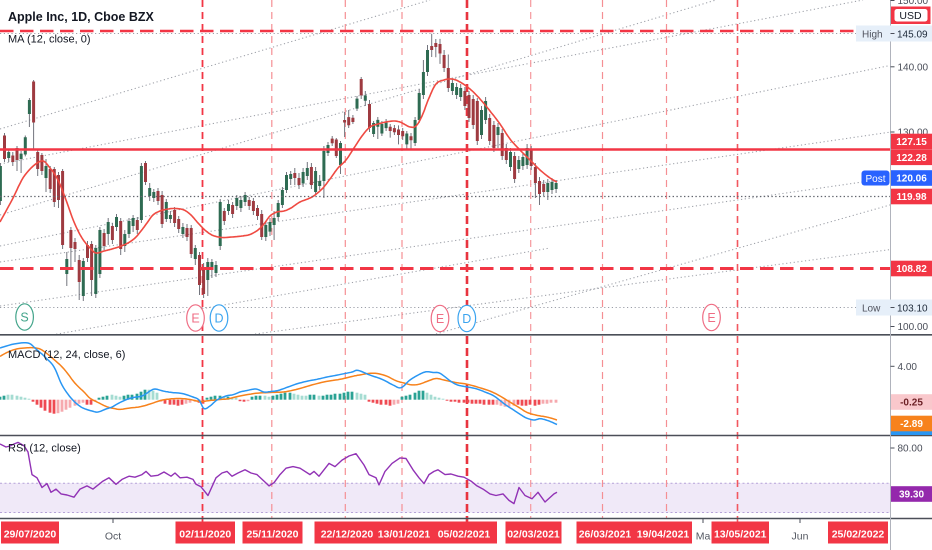  I want to click on svg-text: Jun, so click(800, 537).